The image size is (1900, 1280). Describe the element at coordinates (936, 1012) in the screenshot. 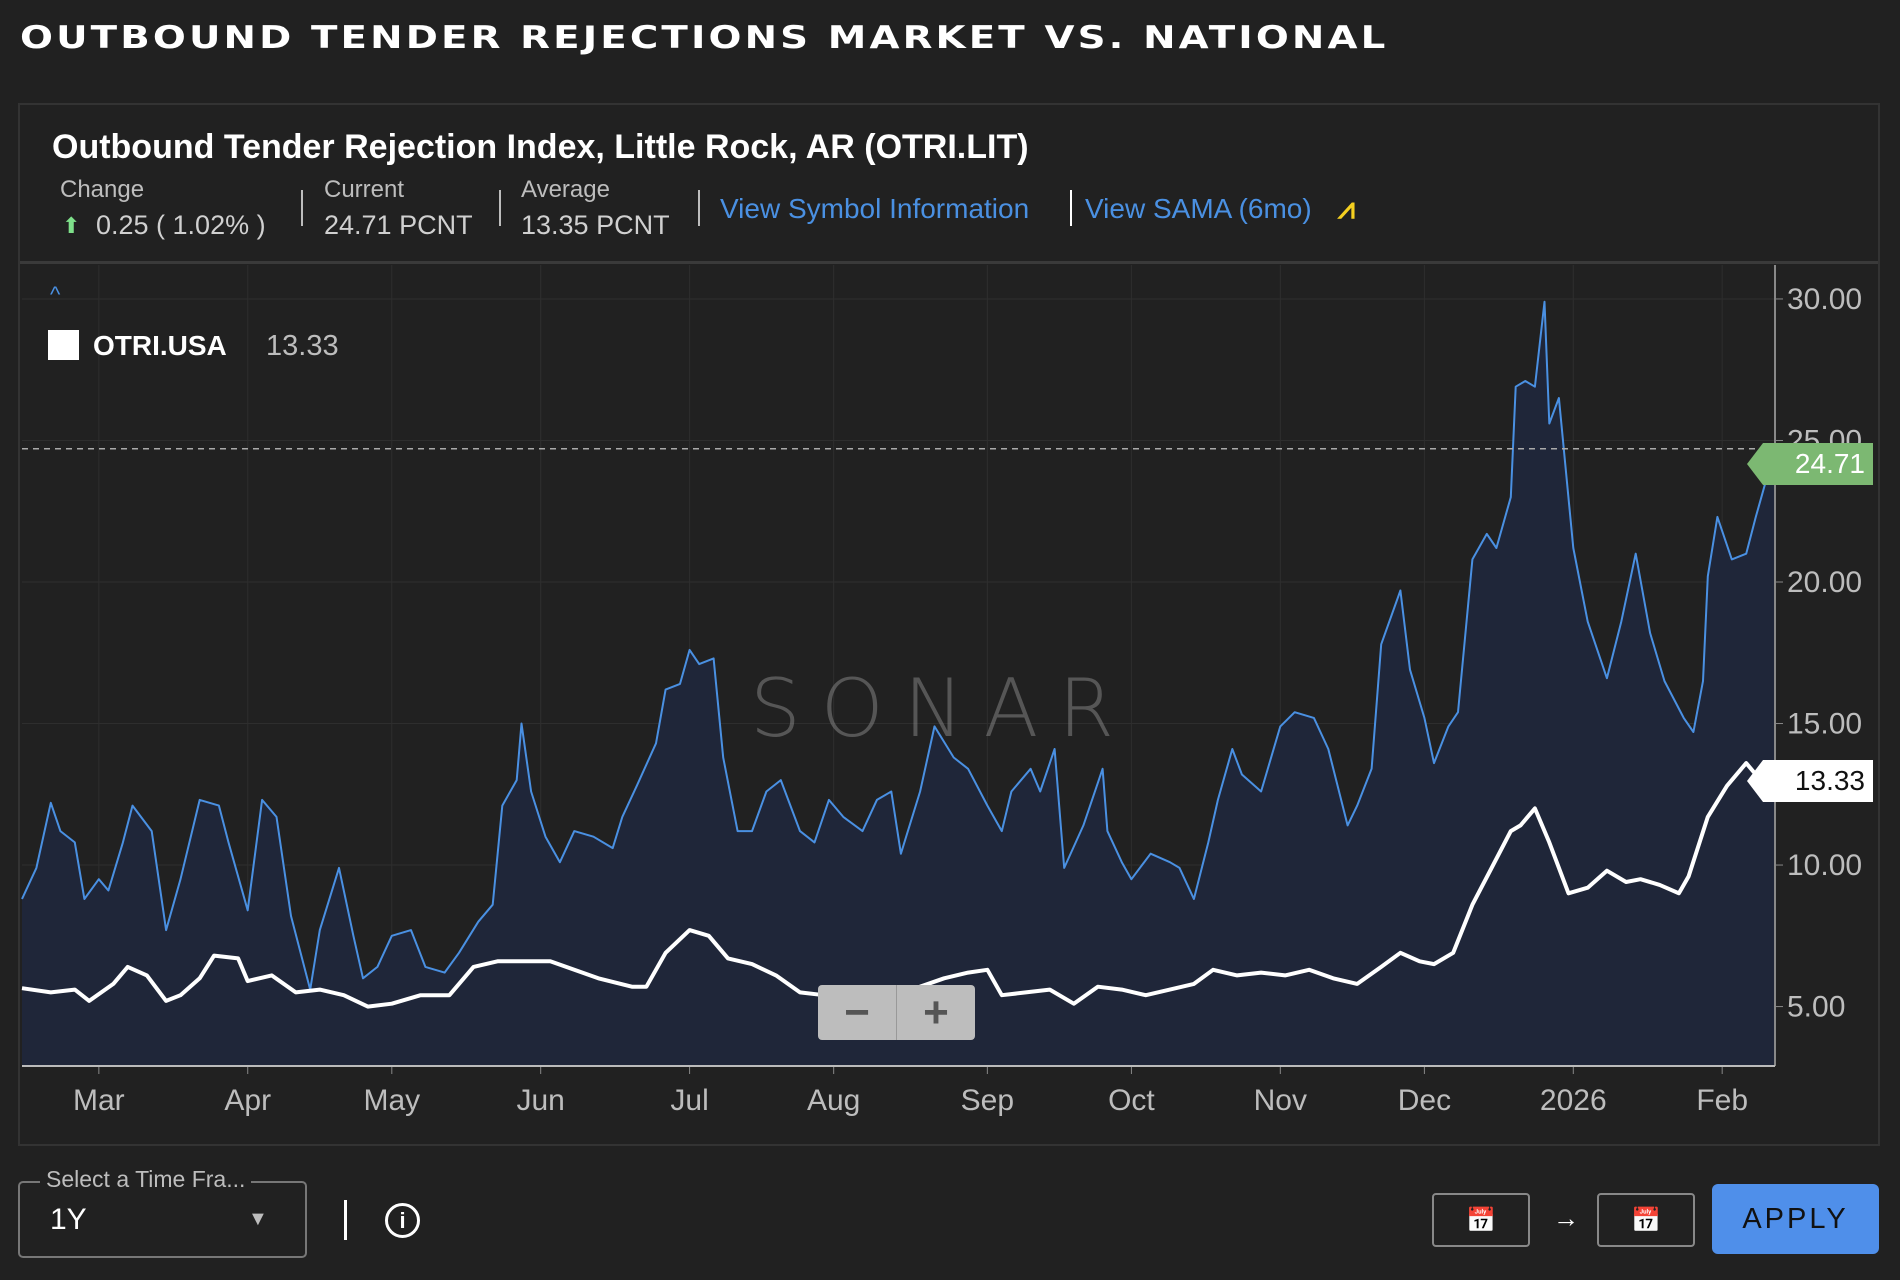

I see `zoom-in-button: +` at that location.